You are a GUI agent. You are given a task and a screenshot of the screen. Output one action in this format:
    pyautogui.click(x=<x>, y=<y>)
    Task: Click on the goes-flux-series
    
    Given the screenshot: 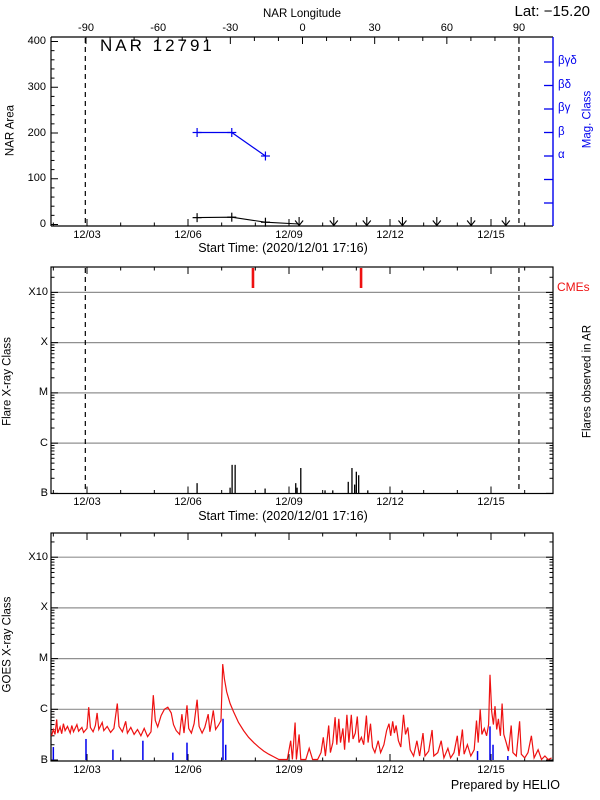 What is the action you would take?
    pyautogui.click(x=301, y=712)
    